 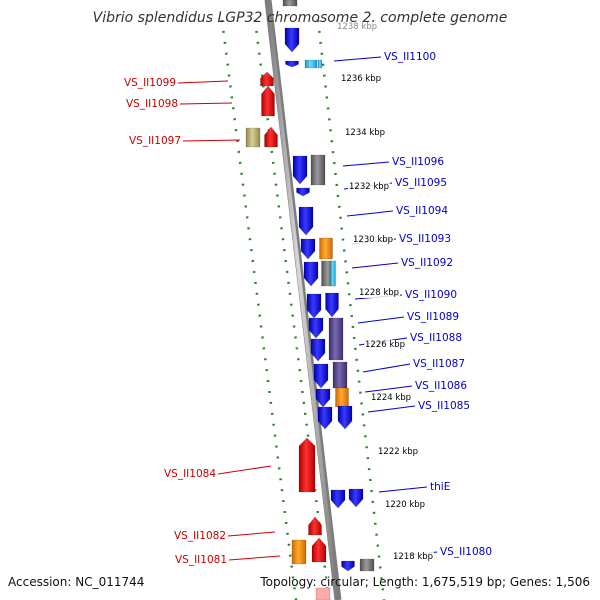 I want to click on label-vs-ii1092-leader, so click(x=375, y=265).